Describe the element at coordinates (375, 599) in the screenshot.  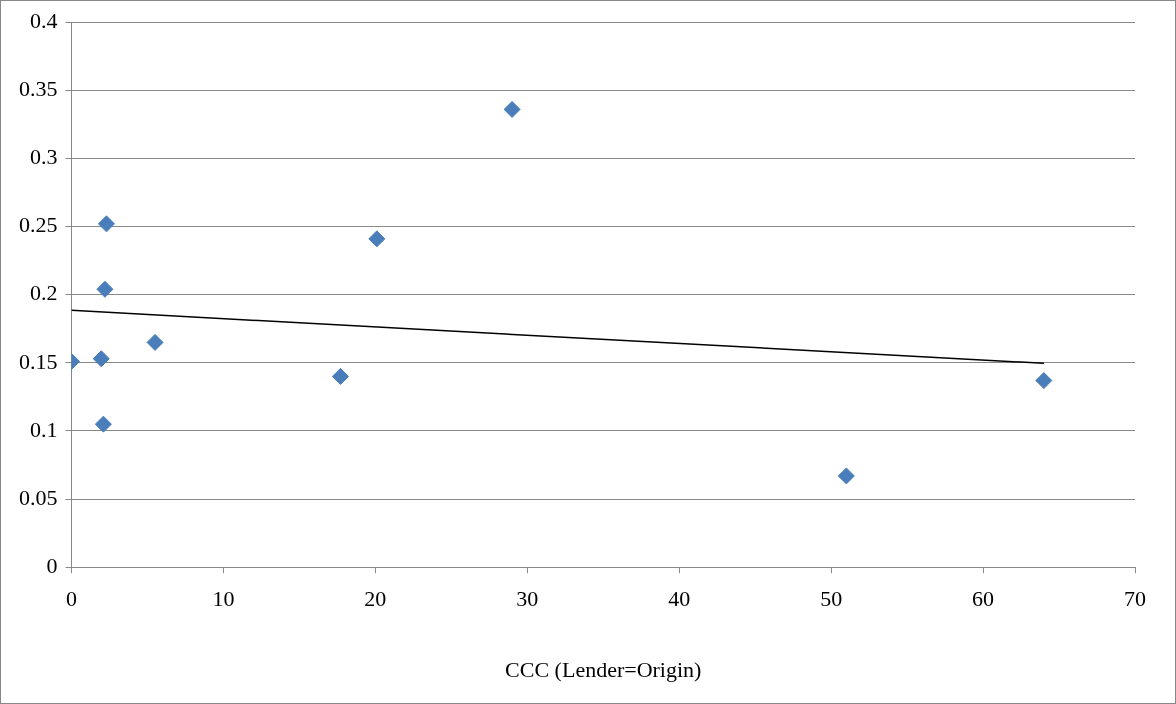
I see `x-tick-label: 20` at that location.